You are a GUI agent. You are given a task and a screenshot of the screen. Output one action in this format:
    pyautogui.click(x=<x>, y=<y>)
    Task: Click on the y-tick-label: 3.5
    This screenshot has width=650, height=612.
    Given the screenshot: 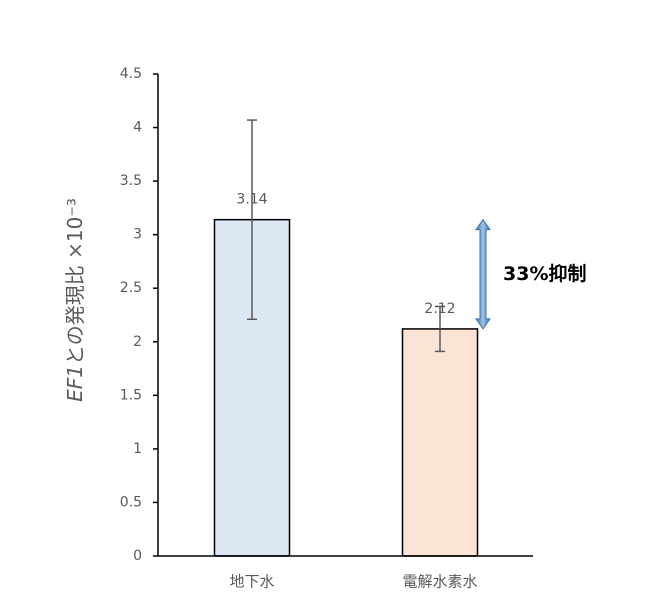 What is the action you would take?
    pyautogui.click(x=131, y=181)
    